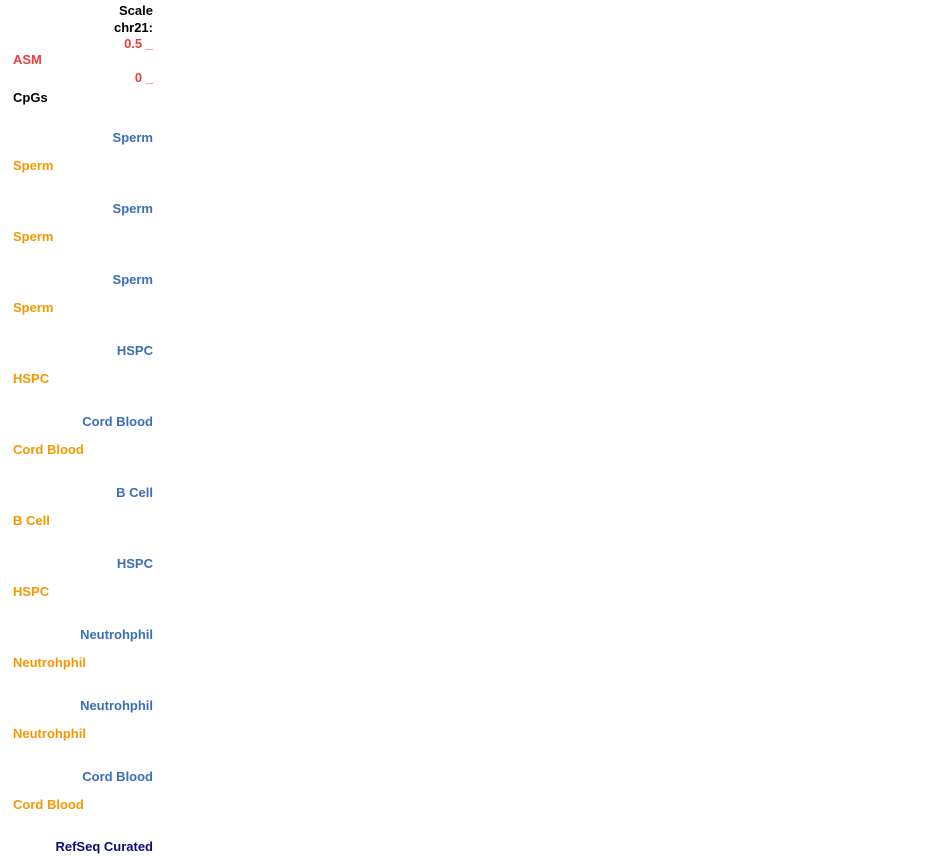 This screenshot has width=950, height=856. I want to click on refseq-track-label: RefSeq Curated, so click(104, 846).